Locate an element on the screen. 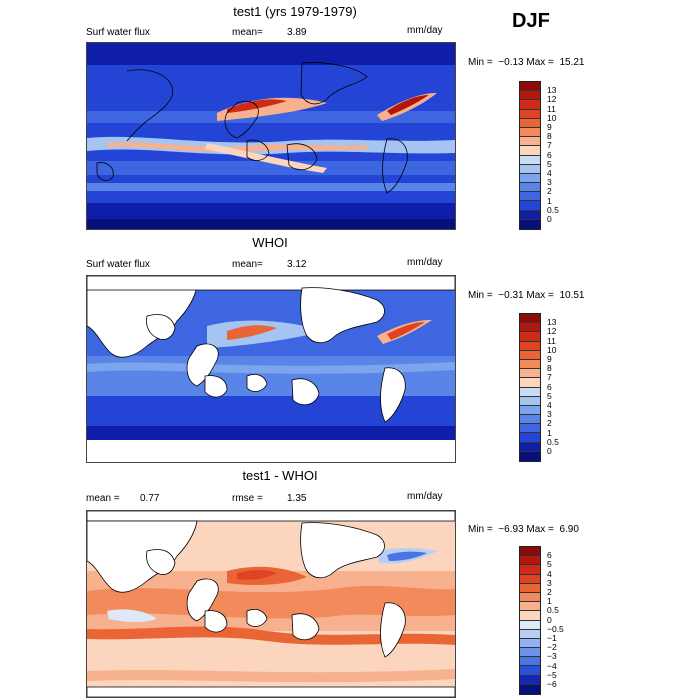  panel1-title: test1 (yrs 1979-1979) is located at coordinates (295, 11).